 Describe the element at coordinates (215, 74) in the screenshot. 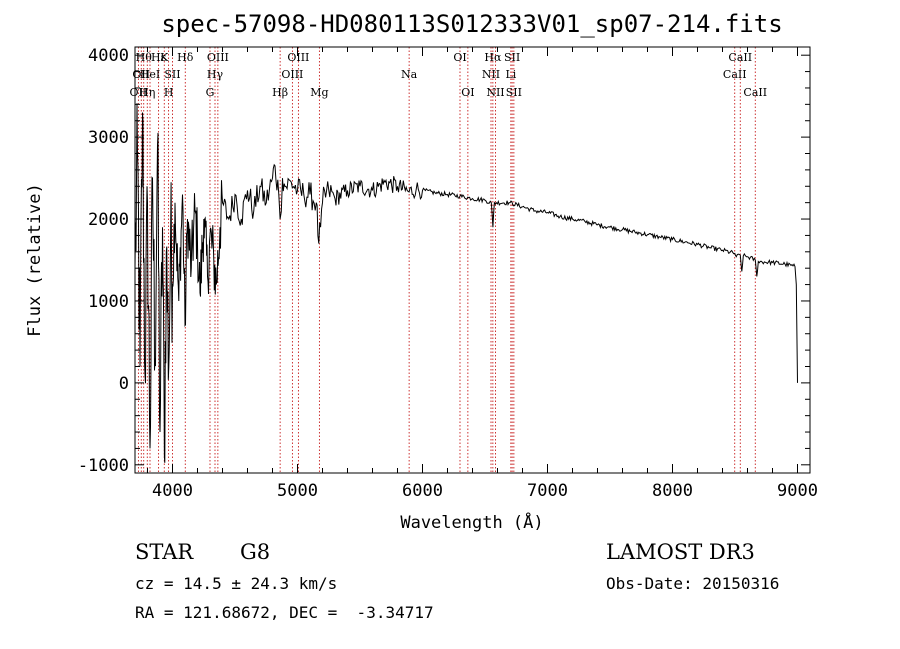

I see `spectral-line-label: Hγ` at that location.